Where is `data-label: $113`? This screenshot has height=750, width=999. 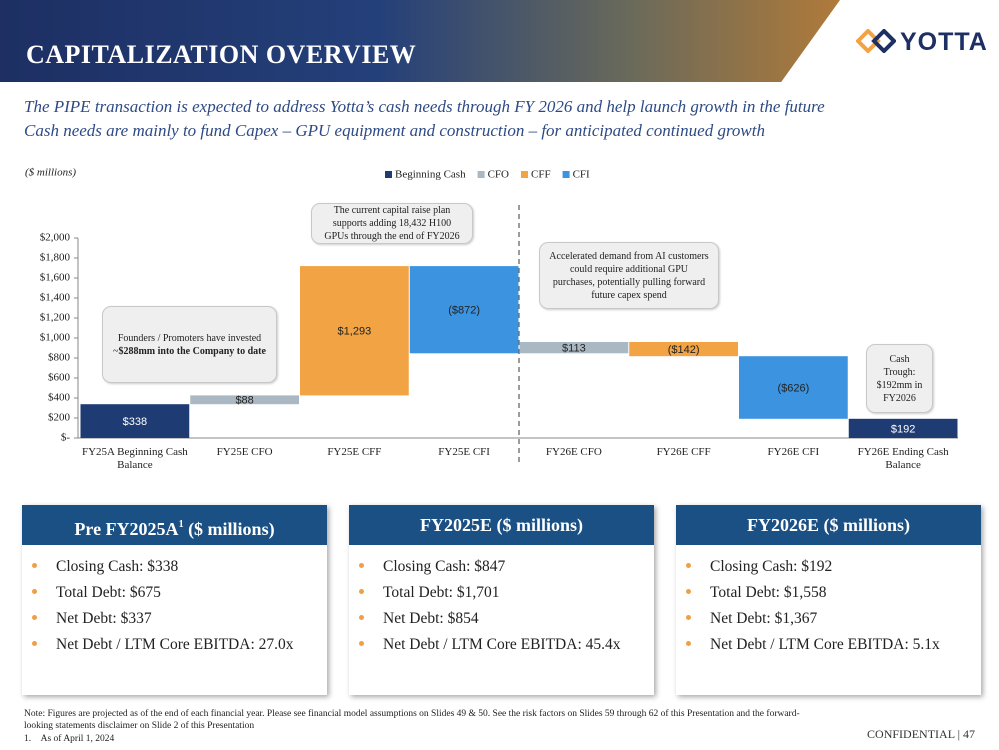 data-label: $113 is located at coordinates (574, 349).